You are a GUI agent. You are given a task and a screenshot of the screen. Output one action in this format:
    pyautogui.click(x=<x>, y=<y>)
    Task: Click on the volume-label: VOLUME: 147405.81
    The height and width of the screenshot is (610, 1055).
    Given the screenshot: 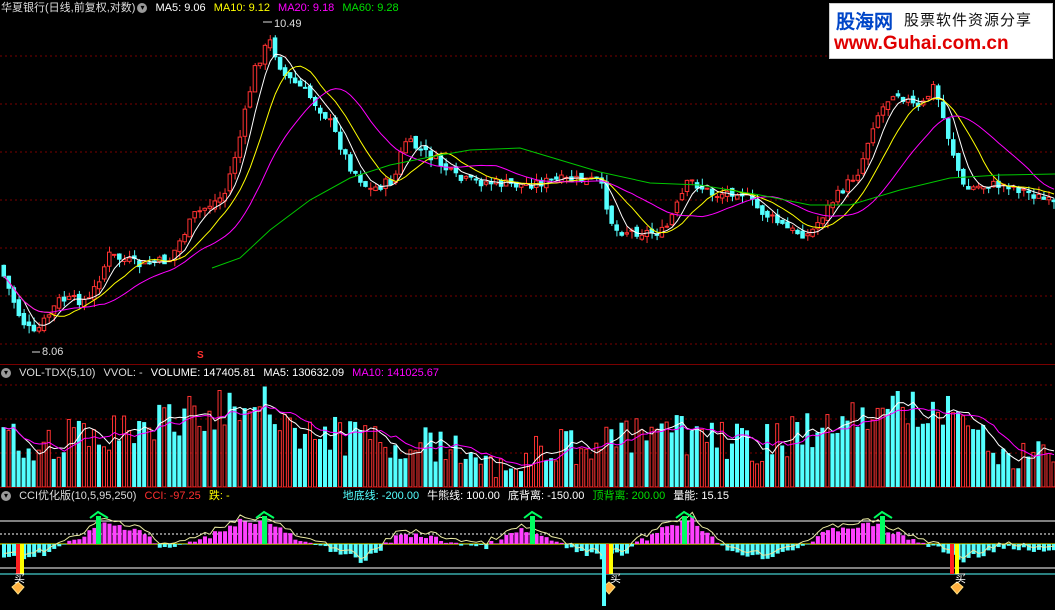 What is the action you would take?
    pyautogui.click(x=203, y=373)
    